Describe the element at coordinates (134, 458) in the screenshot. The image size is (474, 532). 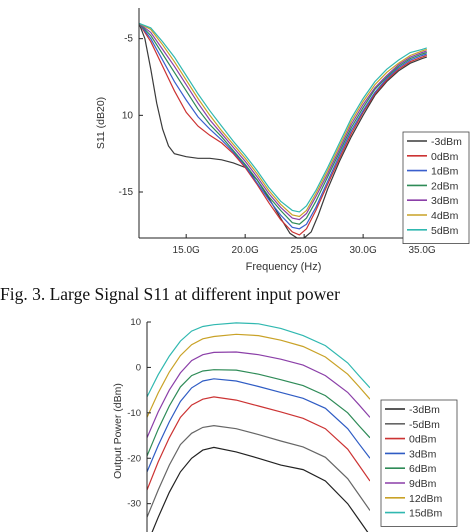
I see `y-tick-label-3: -20` at that location.